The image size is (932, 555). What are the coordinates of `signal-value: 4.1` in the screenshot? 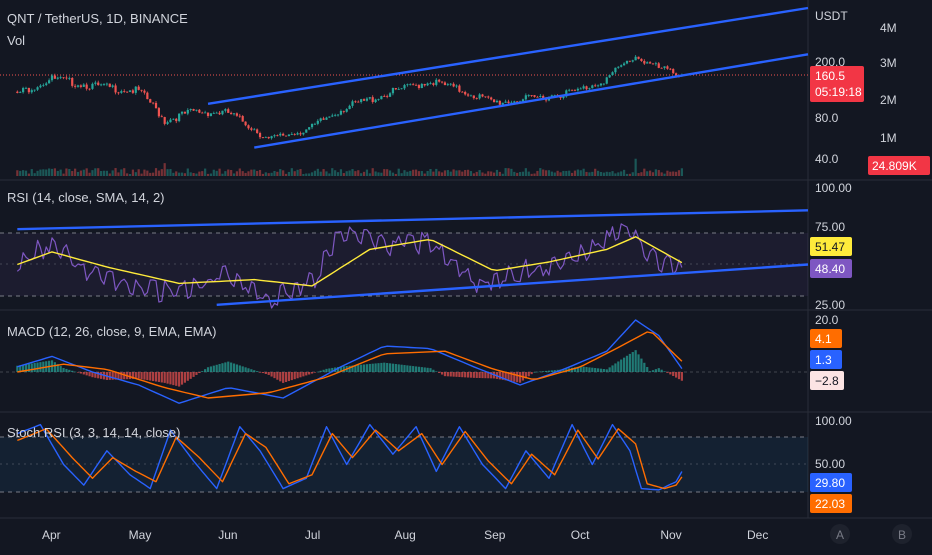 It's located at (823, 339).